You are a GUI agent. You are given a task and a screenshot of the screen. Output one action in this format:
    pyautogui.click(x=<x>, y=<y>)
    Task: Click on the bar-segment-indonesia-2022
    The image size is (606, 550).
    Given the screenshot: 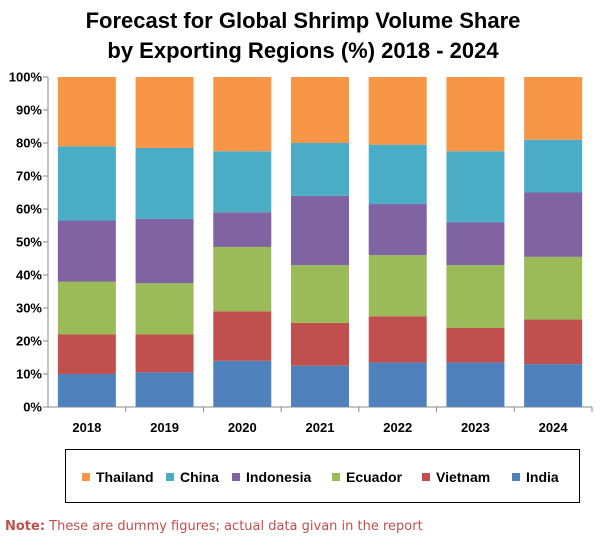 What is the action you would take?
    pyautogui.click(x=397, y=230)
    